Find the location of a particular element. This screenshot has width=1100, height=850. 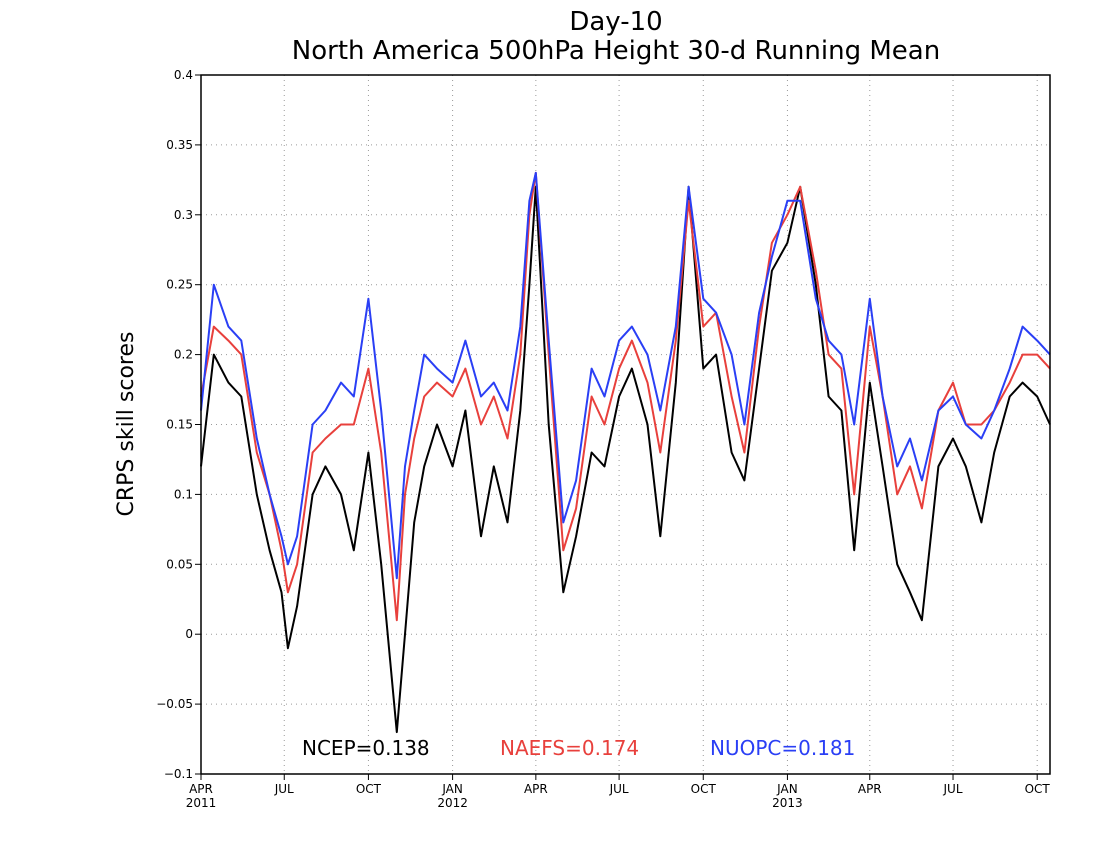

y-axis-label: CRPS skill scores is located at coordinates (126, 424).